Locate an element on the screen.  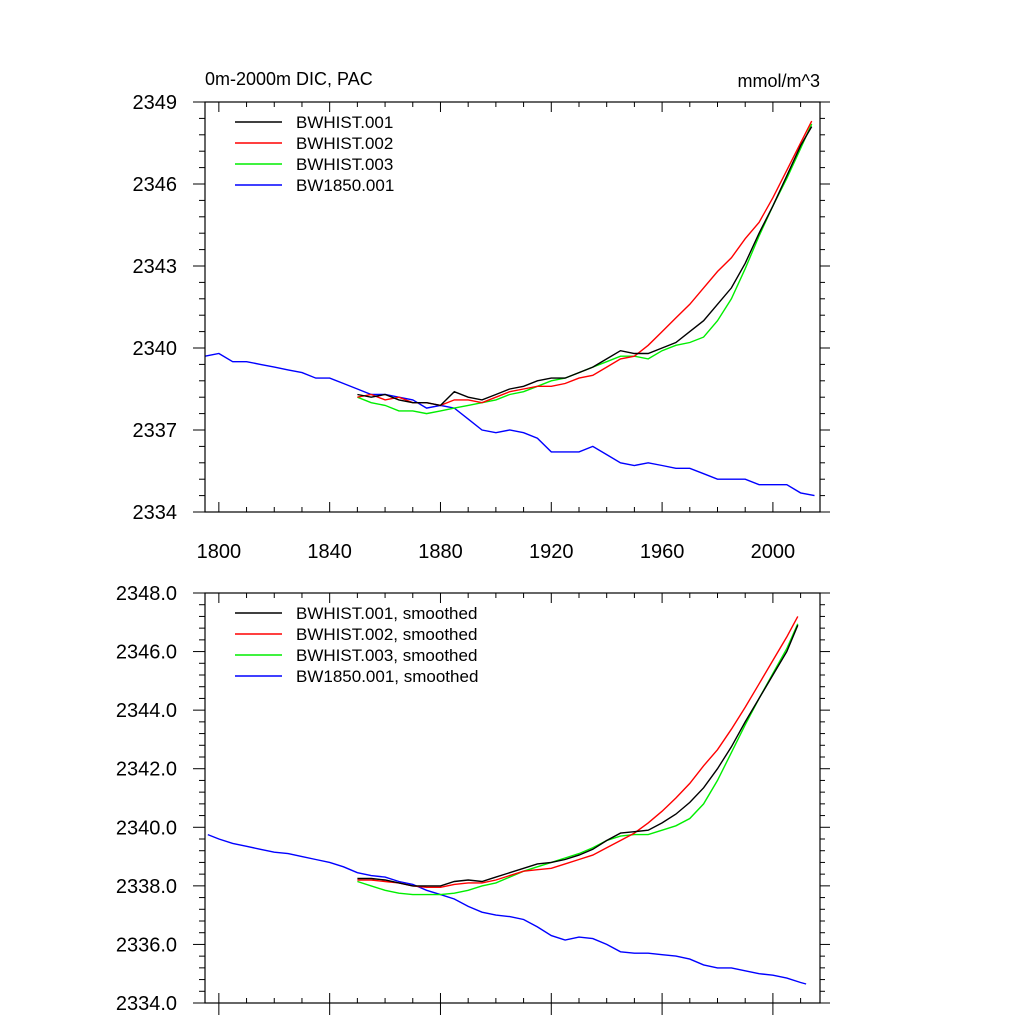
legend-label-bwhist-003: BWHIST.003 is located at coordinates (344, 164).